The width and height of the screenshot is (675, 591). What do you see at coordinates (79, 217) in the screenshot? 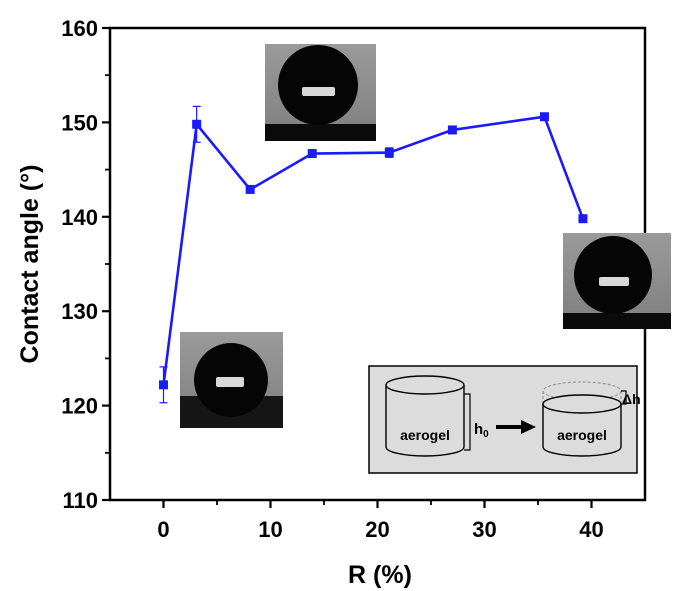
I see `y-tick-label: 140` at bounding box center [79, 217].